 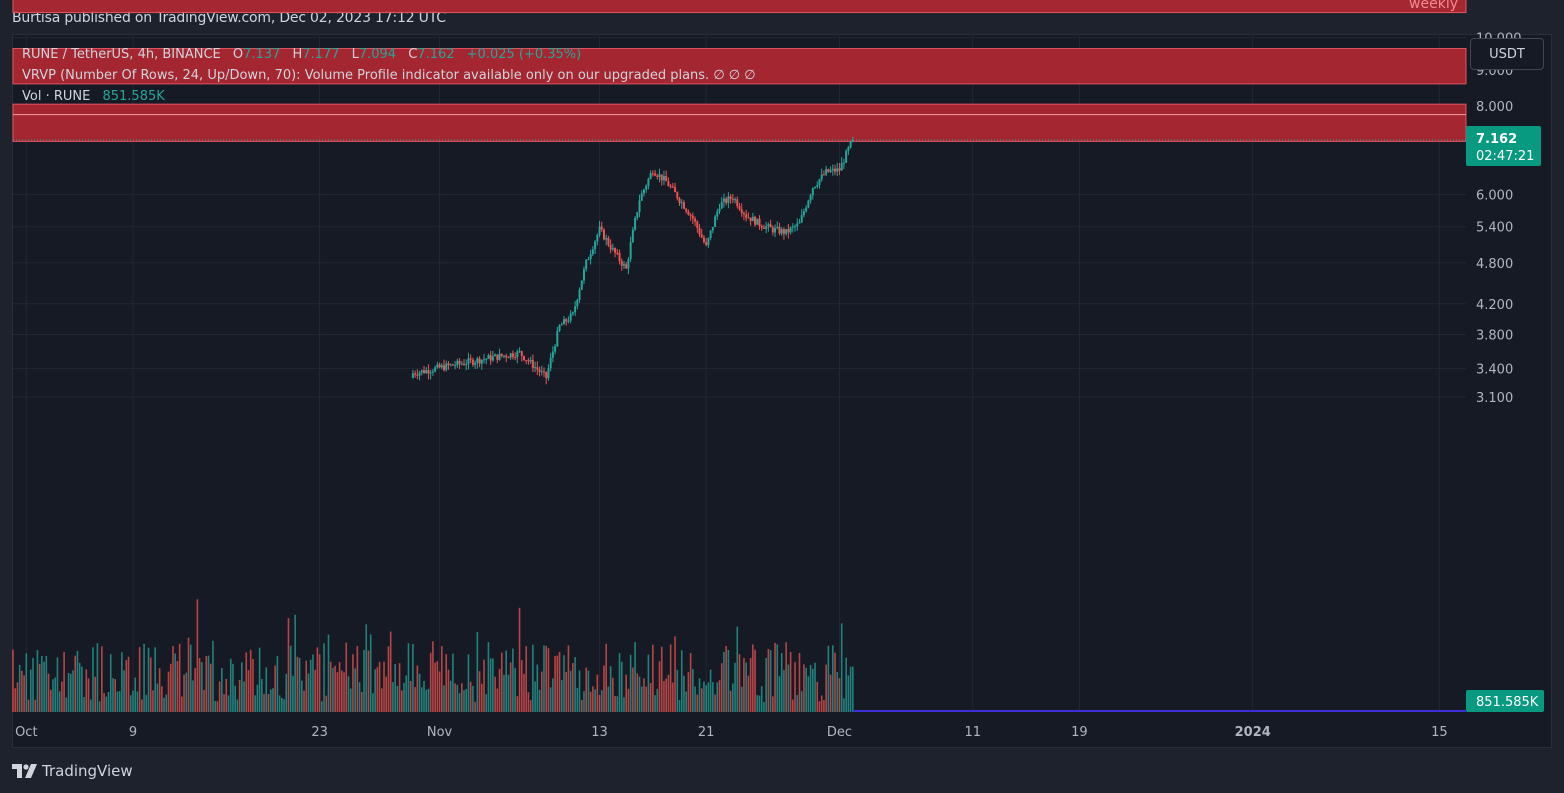 I want to click on x-tick-label: 11, so click(x=973, y=732).